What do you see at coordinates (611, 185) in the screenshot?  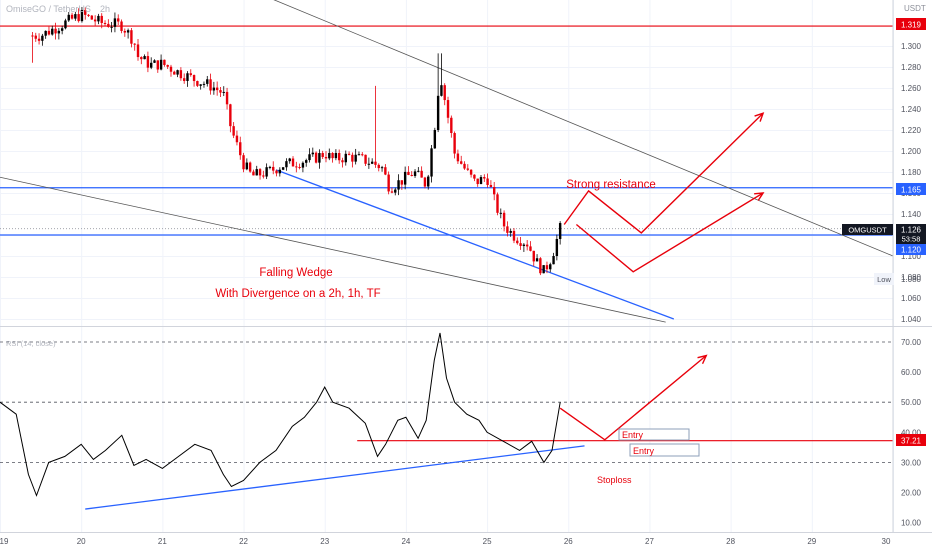 I see `resistance-annotation: Strong resistance` at bounding box center [611, 185].